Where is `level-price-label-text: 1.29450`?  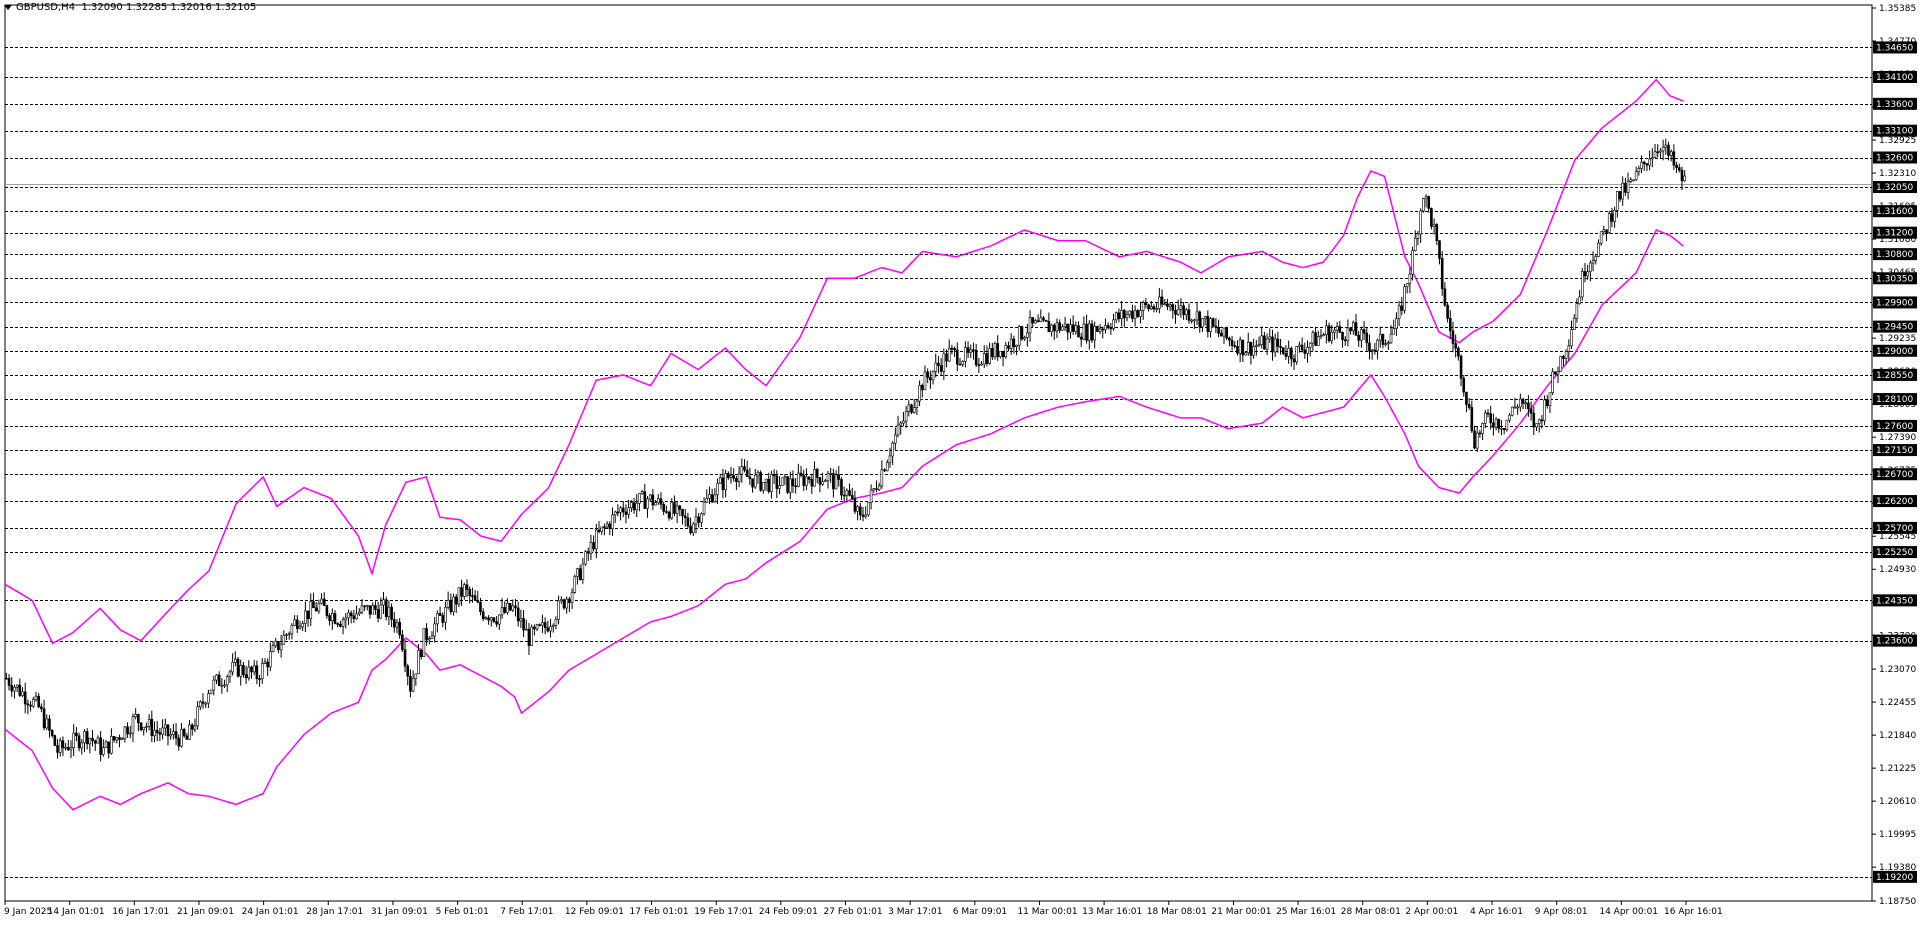 level-price-label-text: 1.29450 is located at coordinates (1894, 328).